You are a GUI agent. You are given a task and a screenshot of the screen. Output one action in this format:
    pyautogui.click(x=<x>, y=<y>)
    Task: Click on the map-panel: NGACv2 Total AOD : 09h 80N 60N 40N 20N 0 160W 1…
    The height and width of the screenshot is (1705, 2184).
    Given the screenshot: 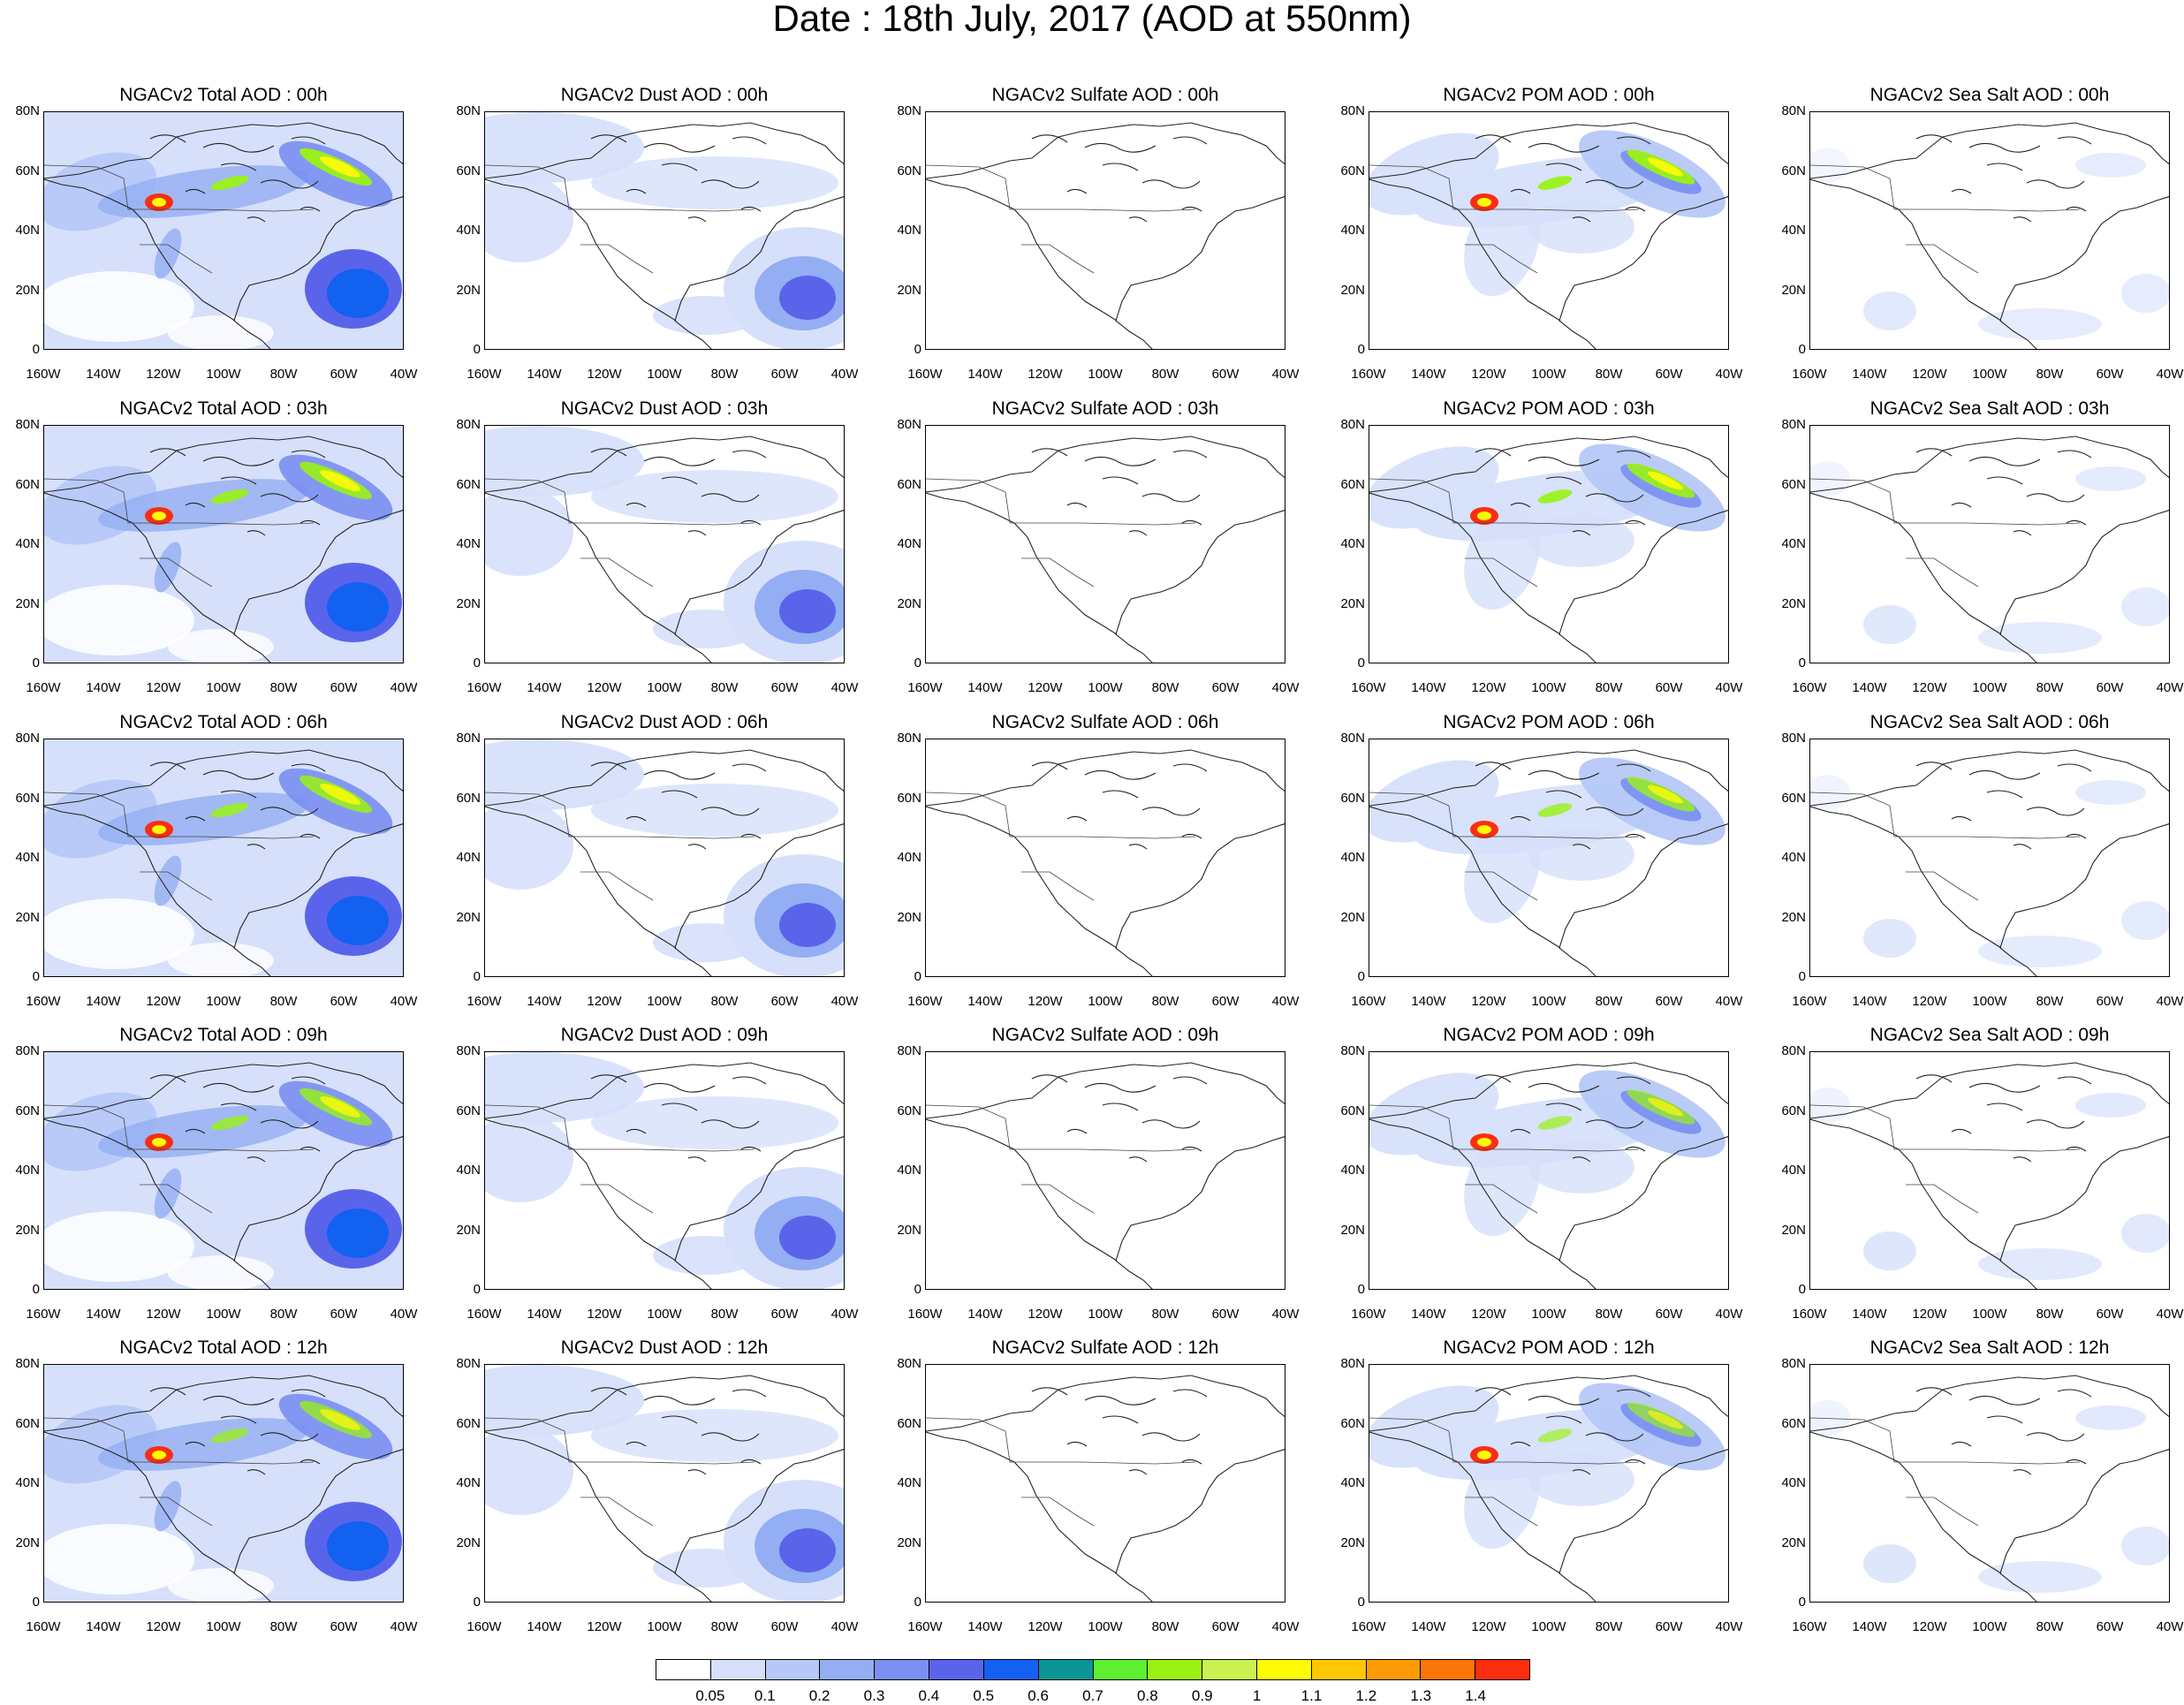 What is the action you would take?
    pyautogui.click(x=216, y=1173)
    